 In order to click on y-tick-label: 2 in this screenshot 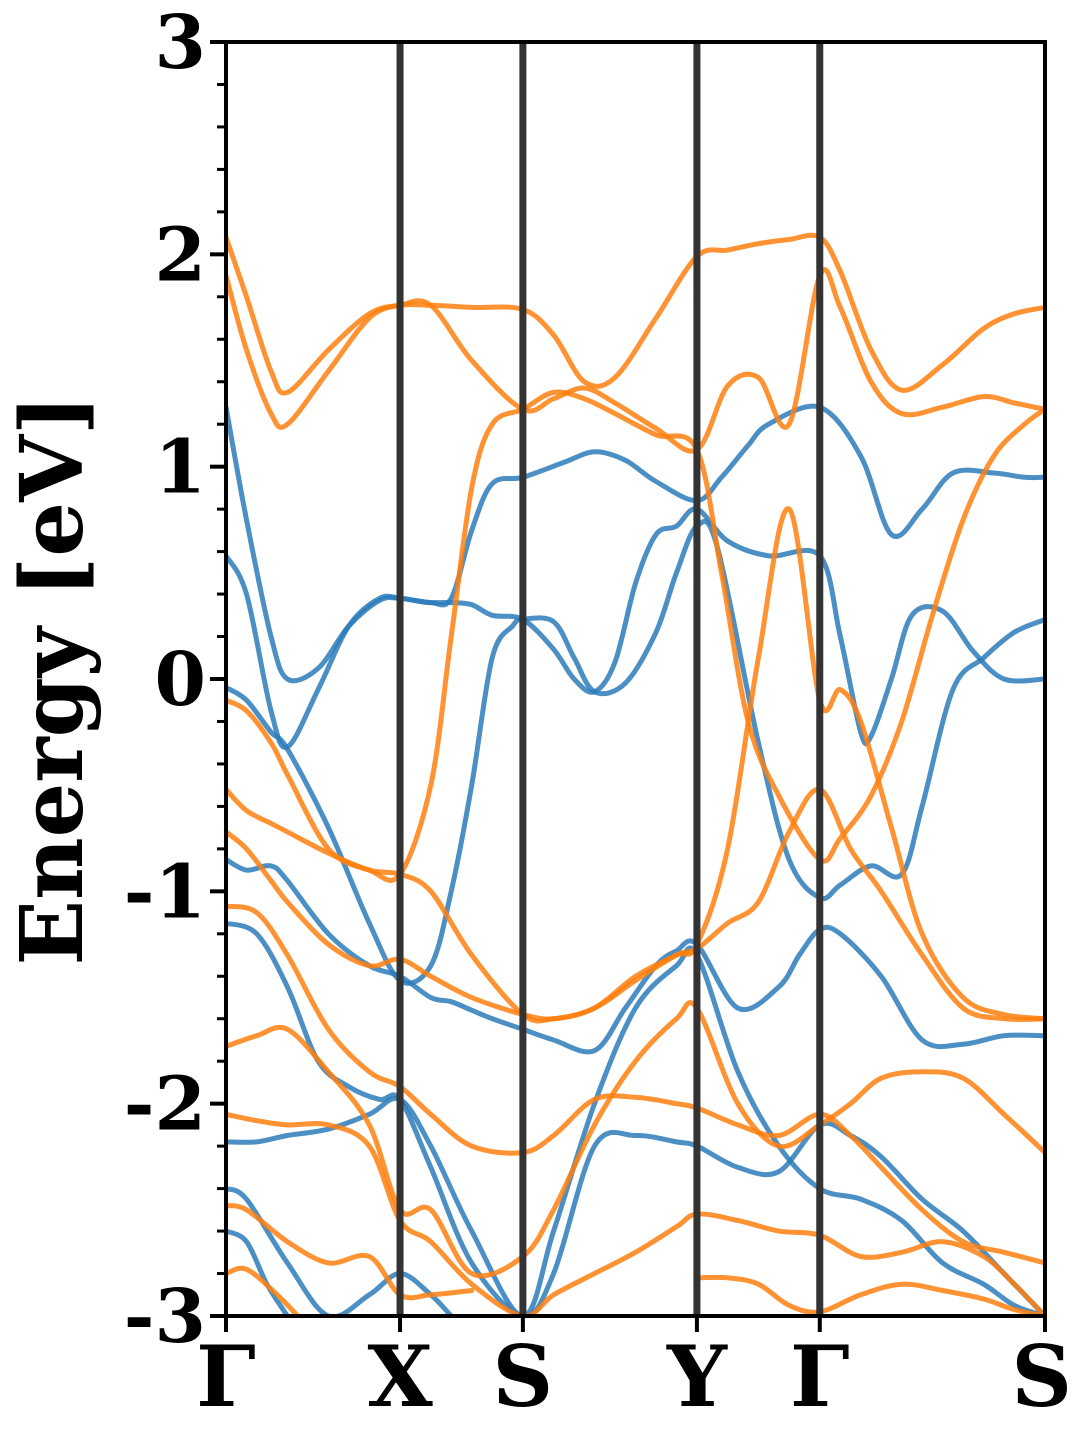, I will do `click(181, 255)`.